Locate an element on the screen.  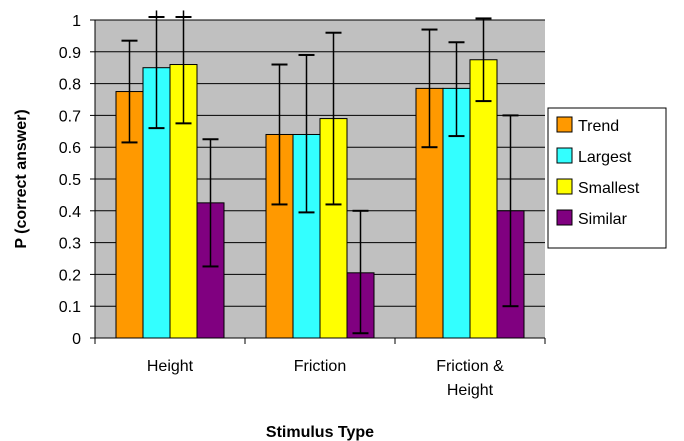
y-tick-label: 0.6 is located at coordinates (70, 148).